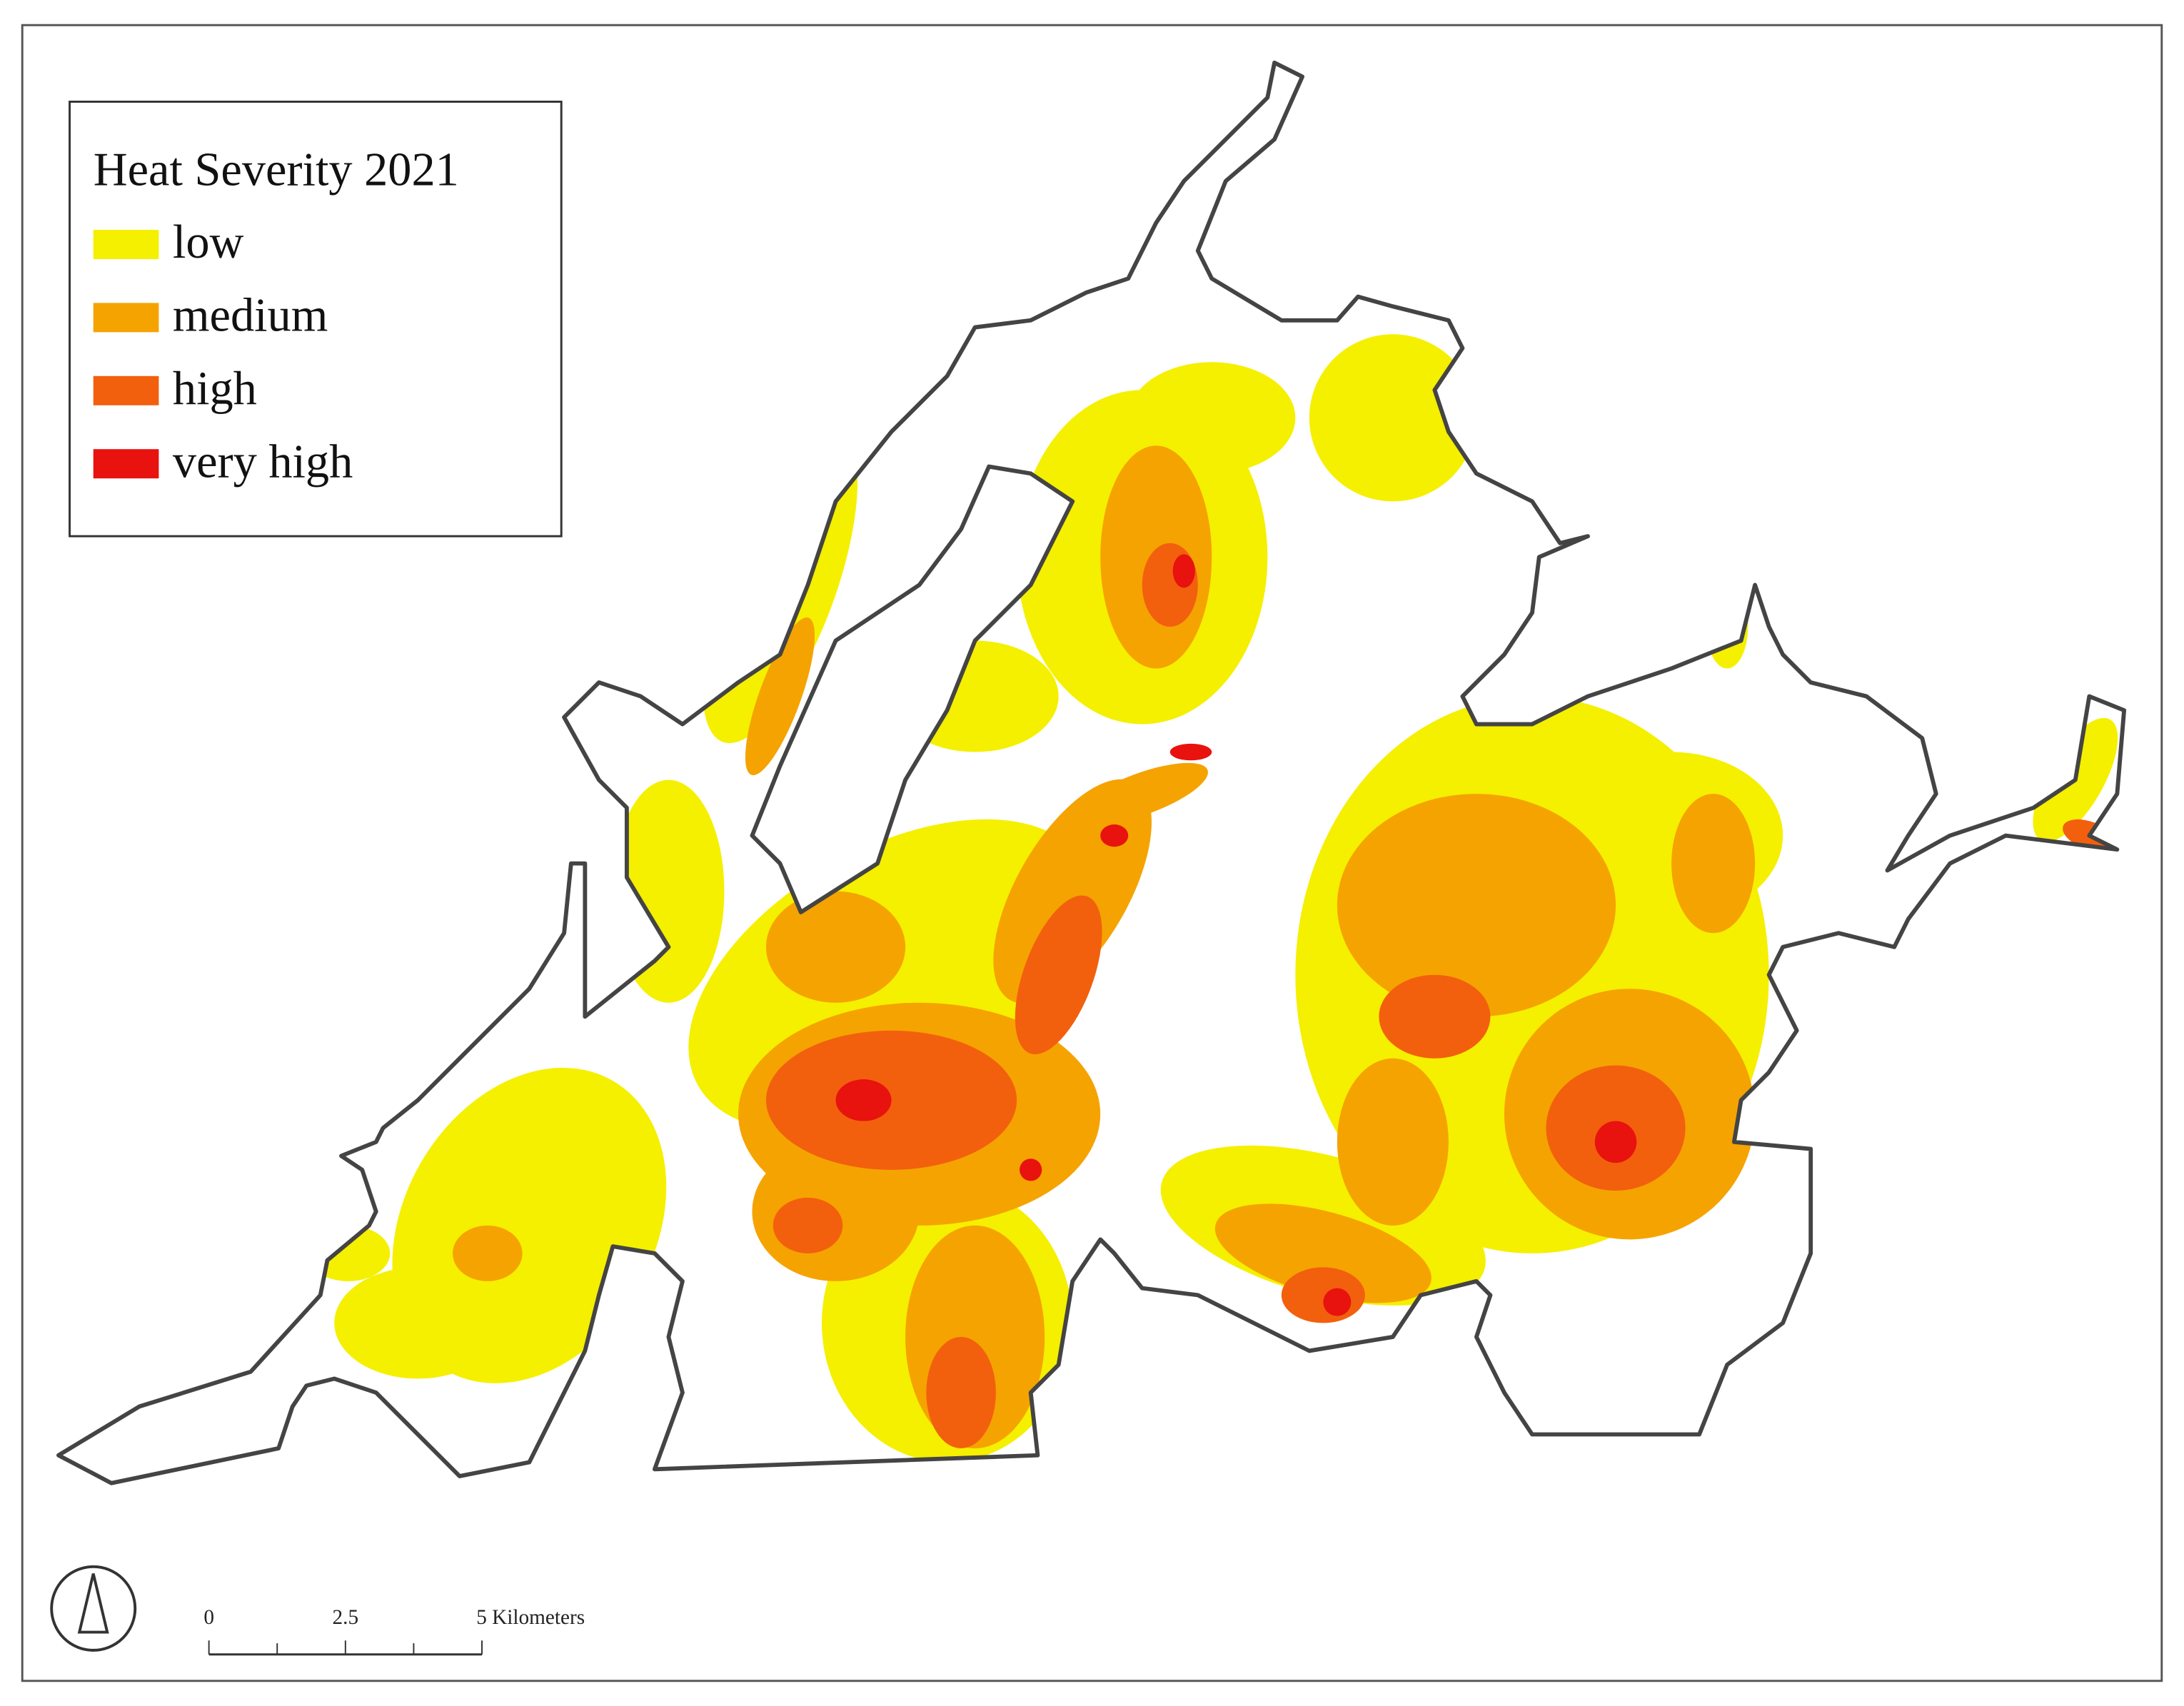  I want to click on legend-label: very high, so click(263, 461).